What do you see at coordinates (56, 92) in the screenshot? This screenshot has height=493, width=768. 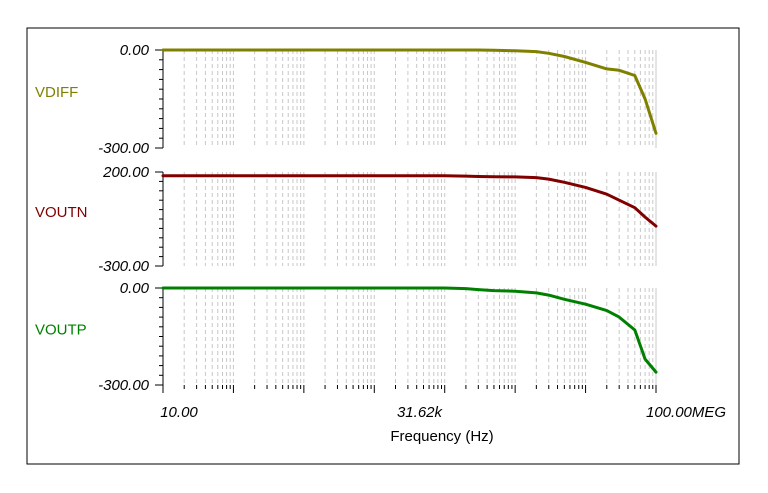 I see `series-label: VDIFF` at bounding box center [56, 92].